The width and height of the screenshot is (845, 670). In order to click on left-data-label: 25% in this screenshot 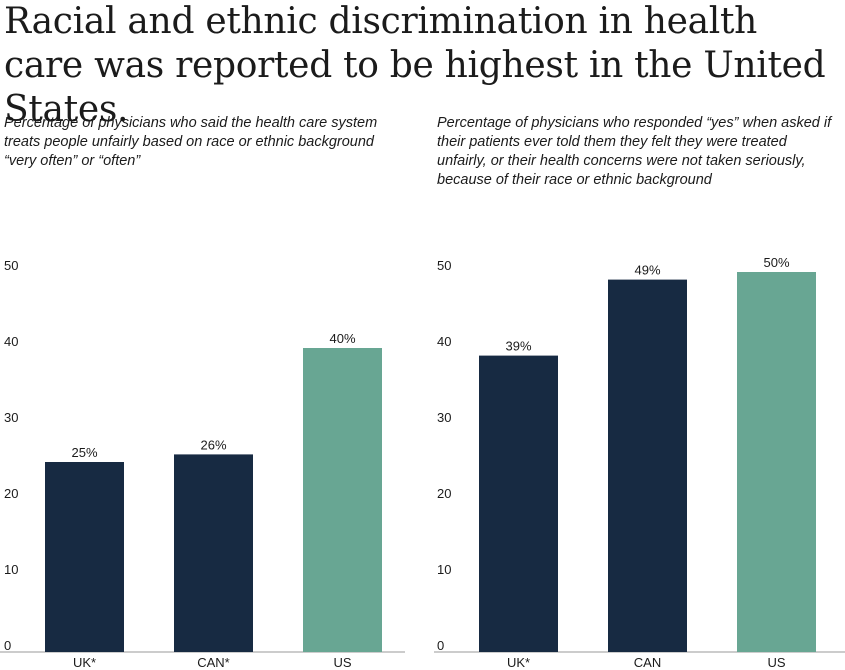, I will do `click(84, 452)`.